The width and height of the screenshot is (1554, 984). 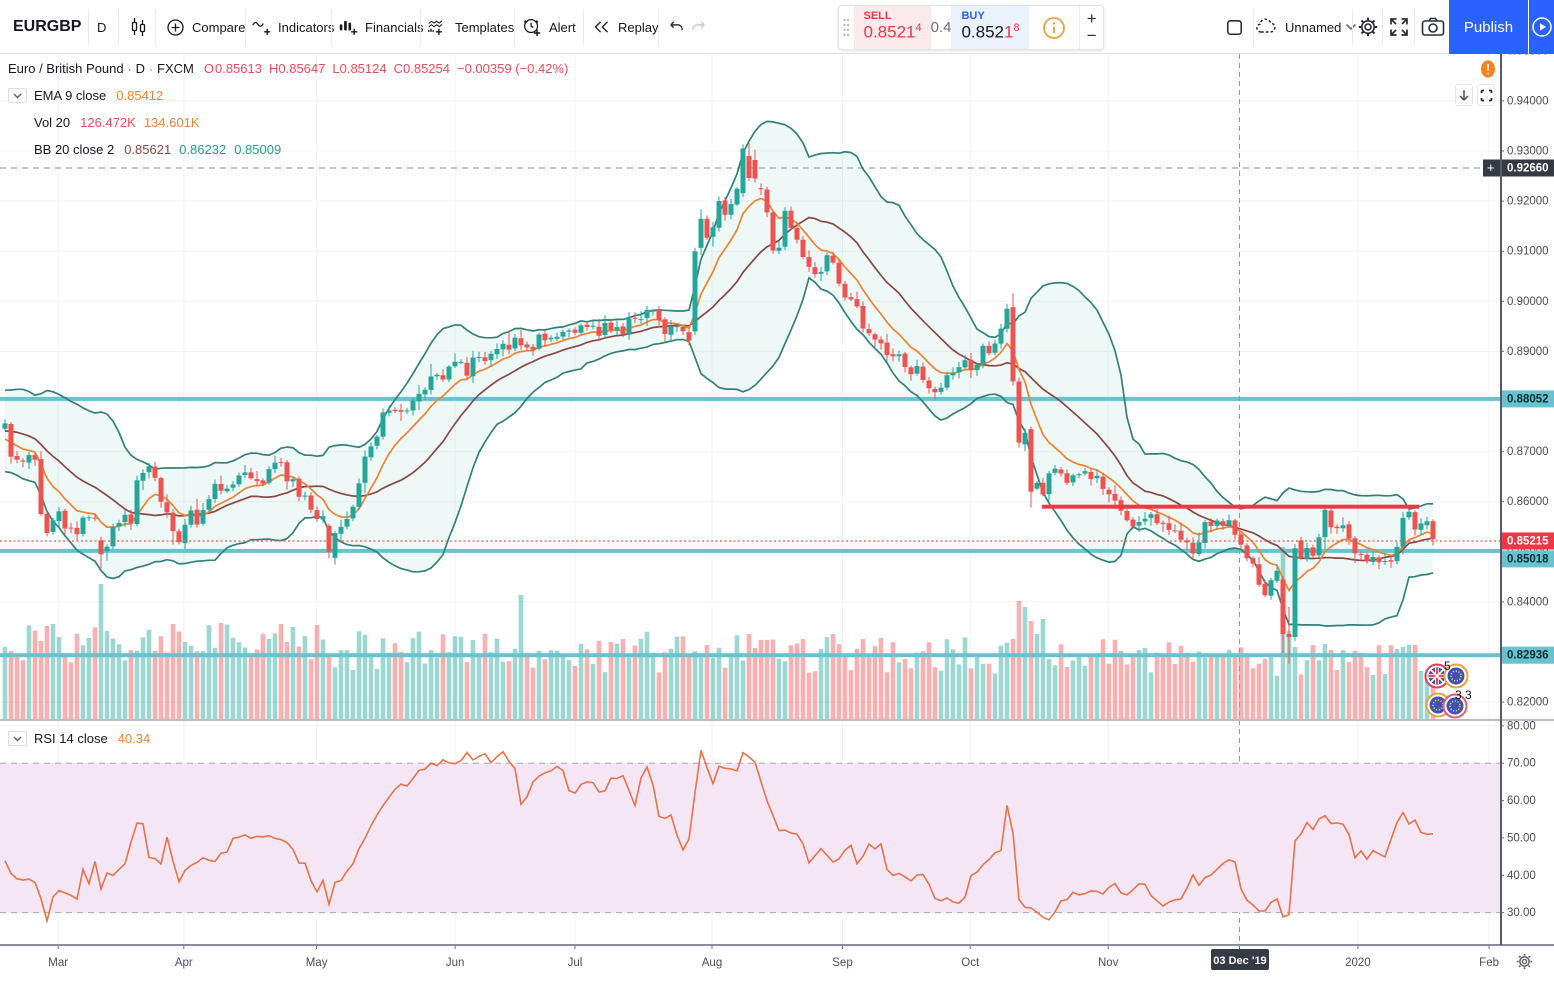 I want to click on svg-text: 2020, so click(x=1358, y=963).